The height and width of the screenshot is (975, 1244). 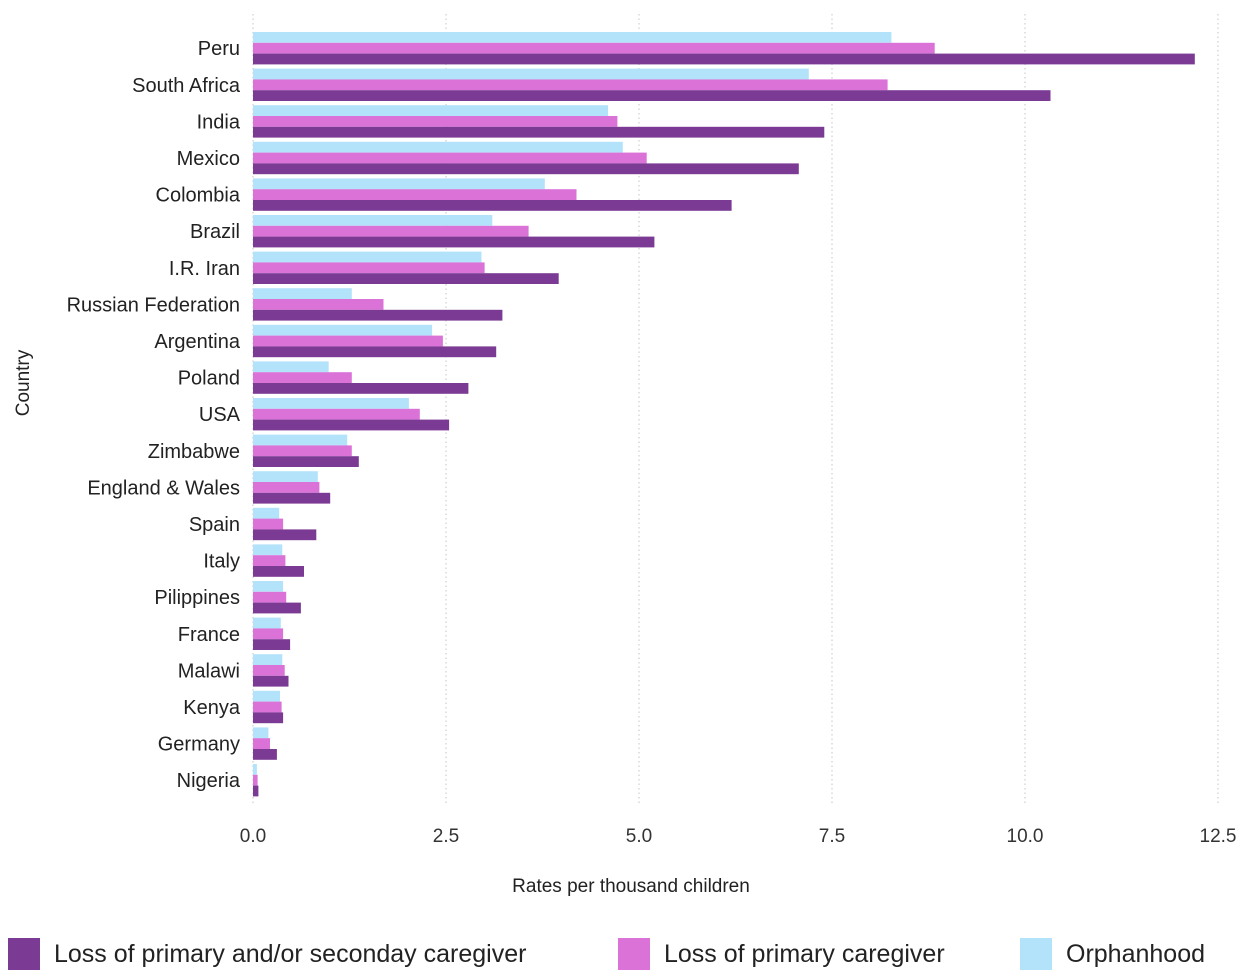 I want to click on legend-item-orphanhood: Orphanhood, so click(x=1112, y=954).